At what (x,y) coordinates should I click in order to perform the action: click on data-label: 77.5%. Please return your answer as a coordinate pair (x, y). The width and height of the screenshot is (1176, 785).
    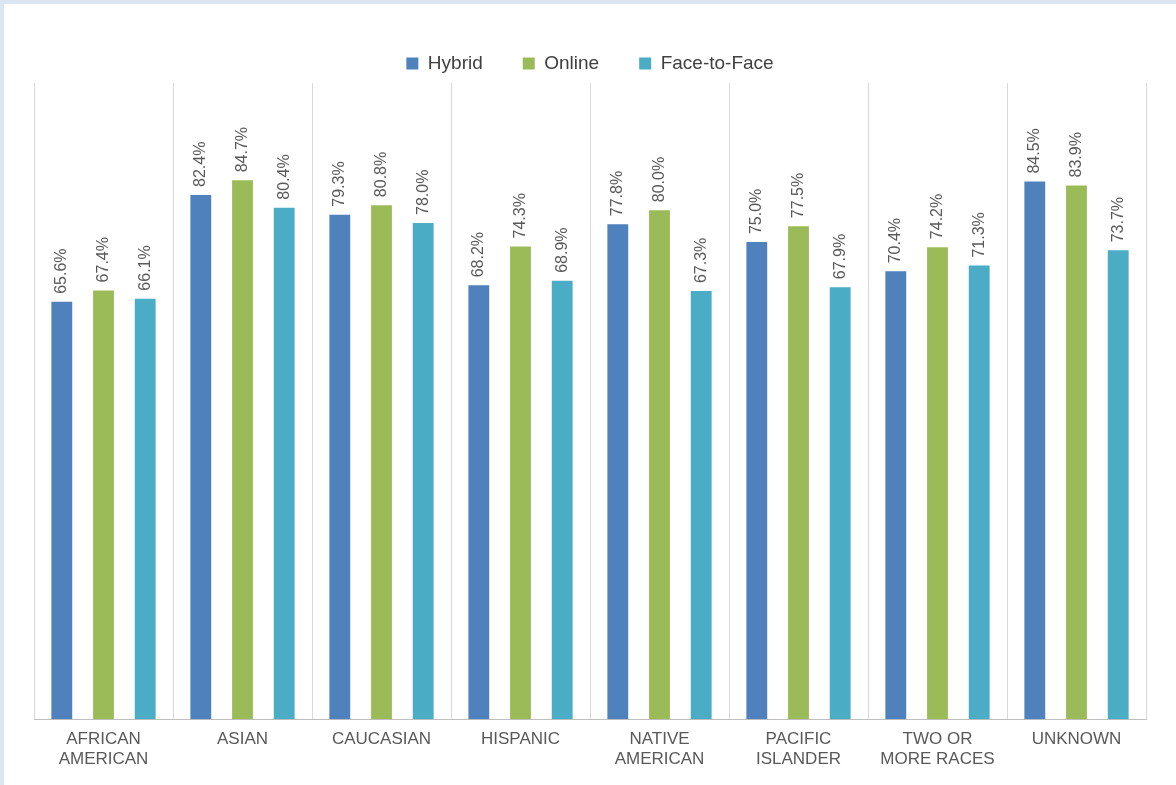
    Looking at the image, I should click on (797, 195).